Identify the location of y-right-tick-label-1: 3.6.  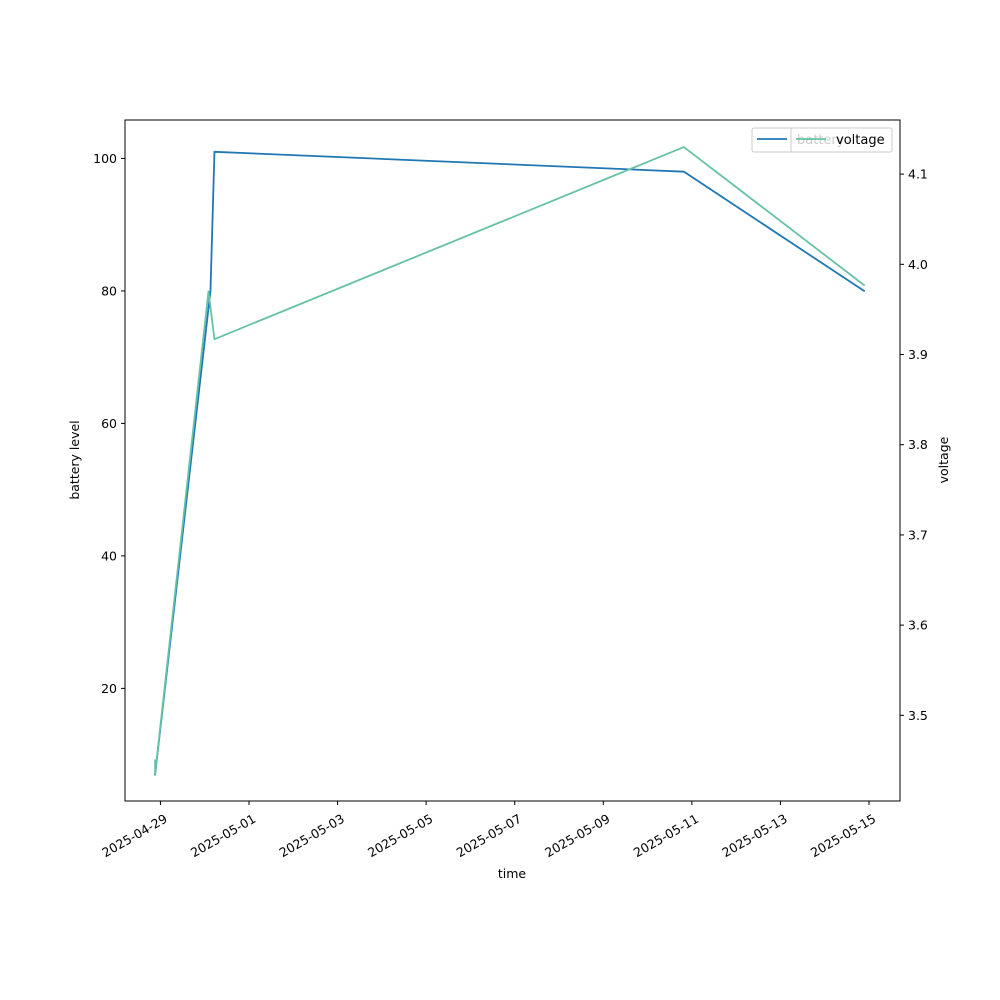
(918, 625).